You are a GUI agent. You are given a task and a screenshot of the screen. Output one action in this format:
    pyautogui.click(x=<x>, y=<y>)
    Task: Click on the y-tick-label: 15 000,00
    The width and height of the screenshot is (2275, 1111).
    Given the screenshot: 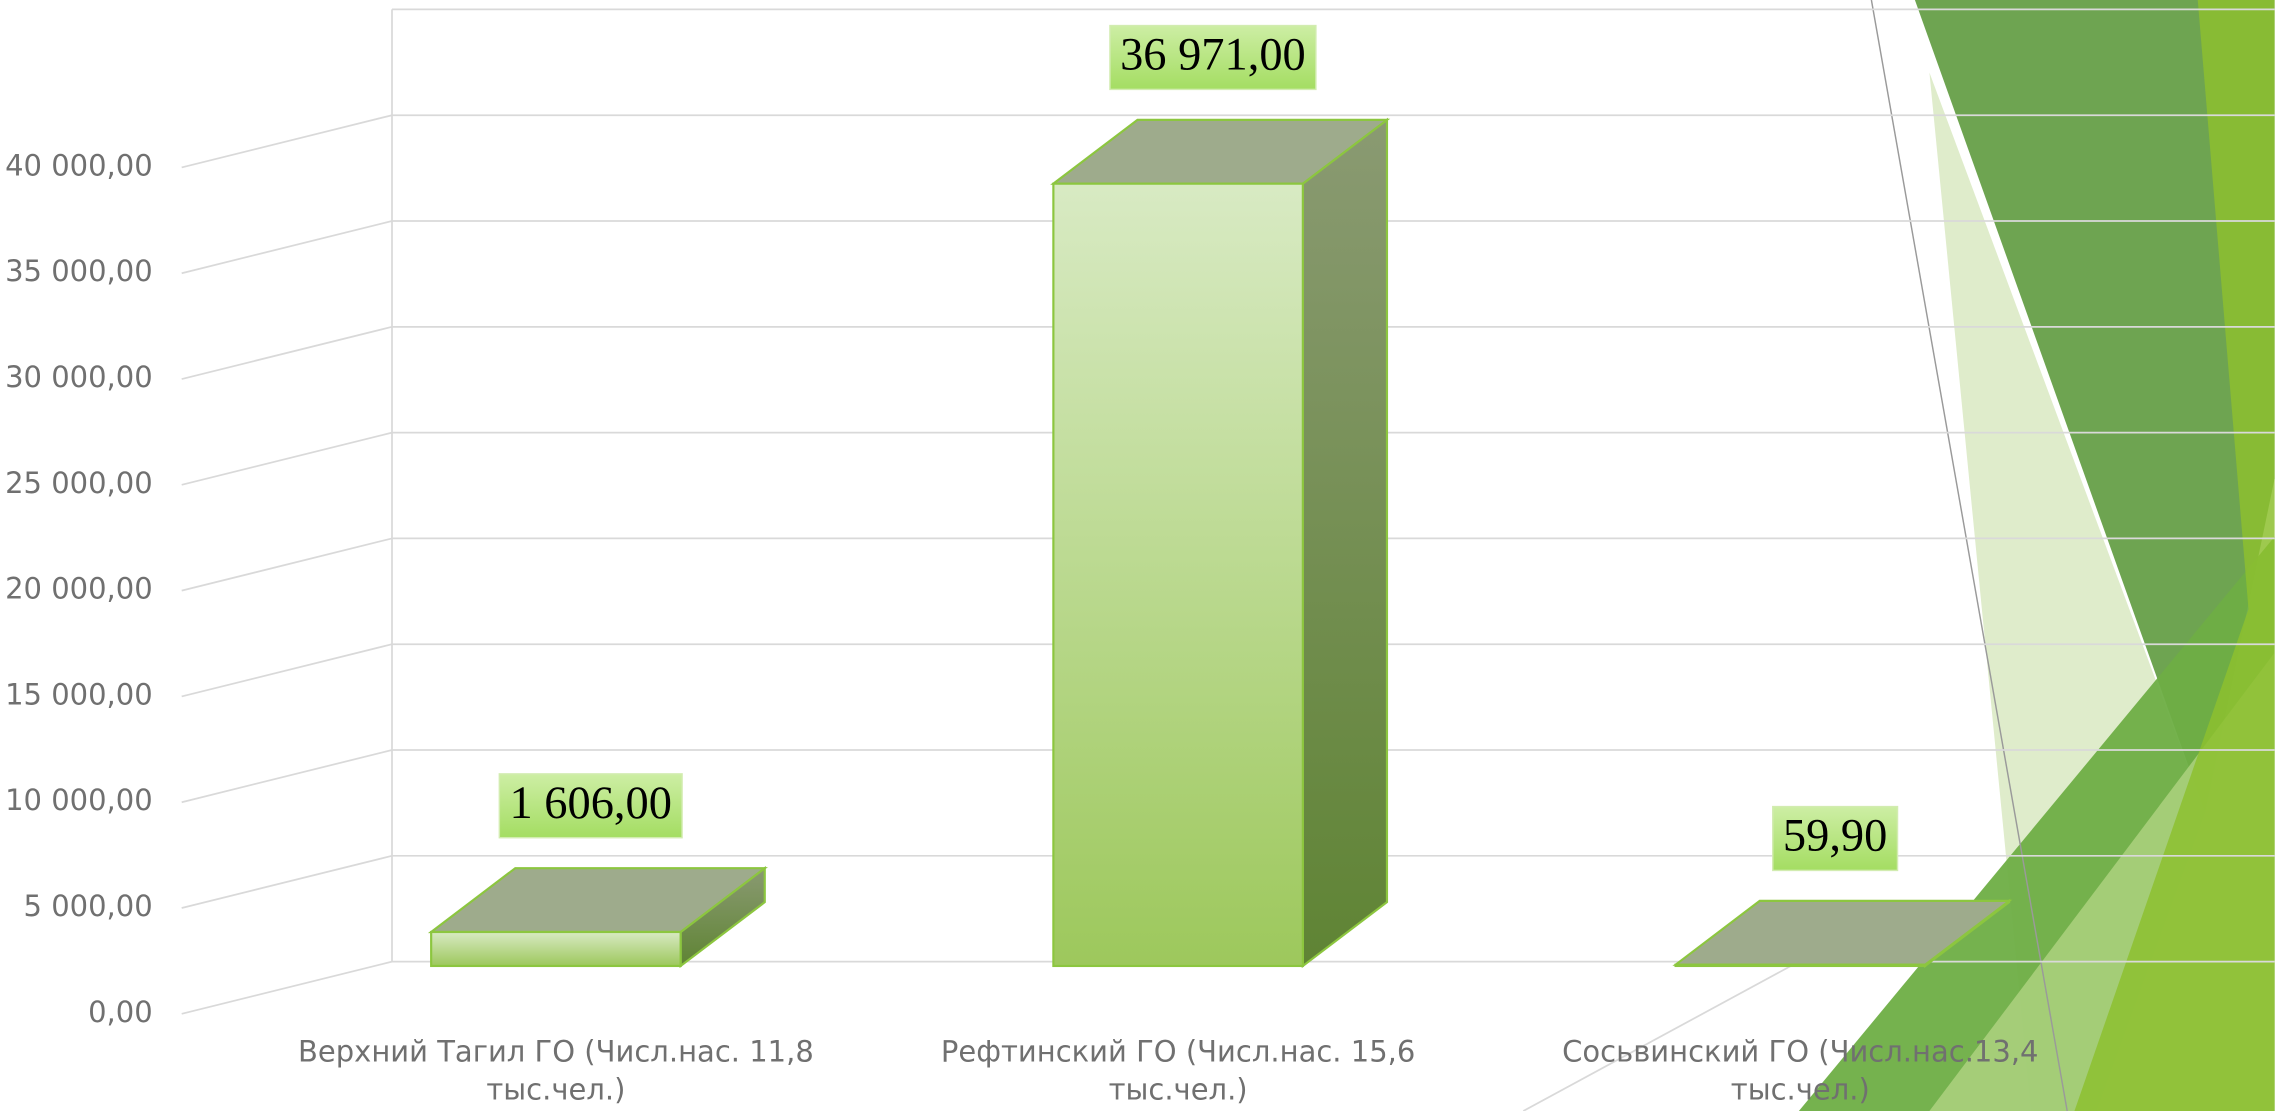 What is the action you would take?
    pyautogui.click(x=79, y=694)
    